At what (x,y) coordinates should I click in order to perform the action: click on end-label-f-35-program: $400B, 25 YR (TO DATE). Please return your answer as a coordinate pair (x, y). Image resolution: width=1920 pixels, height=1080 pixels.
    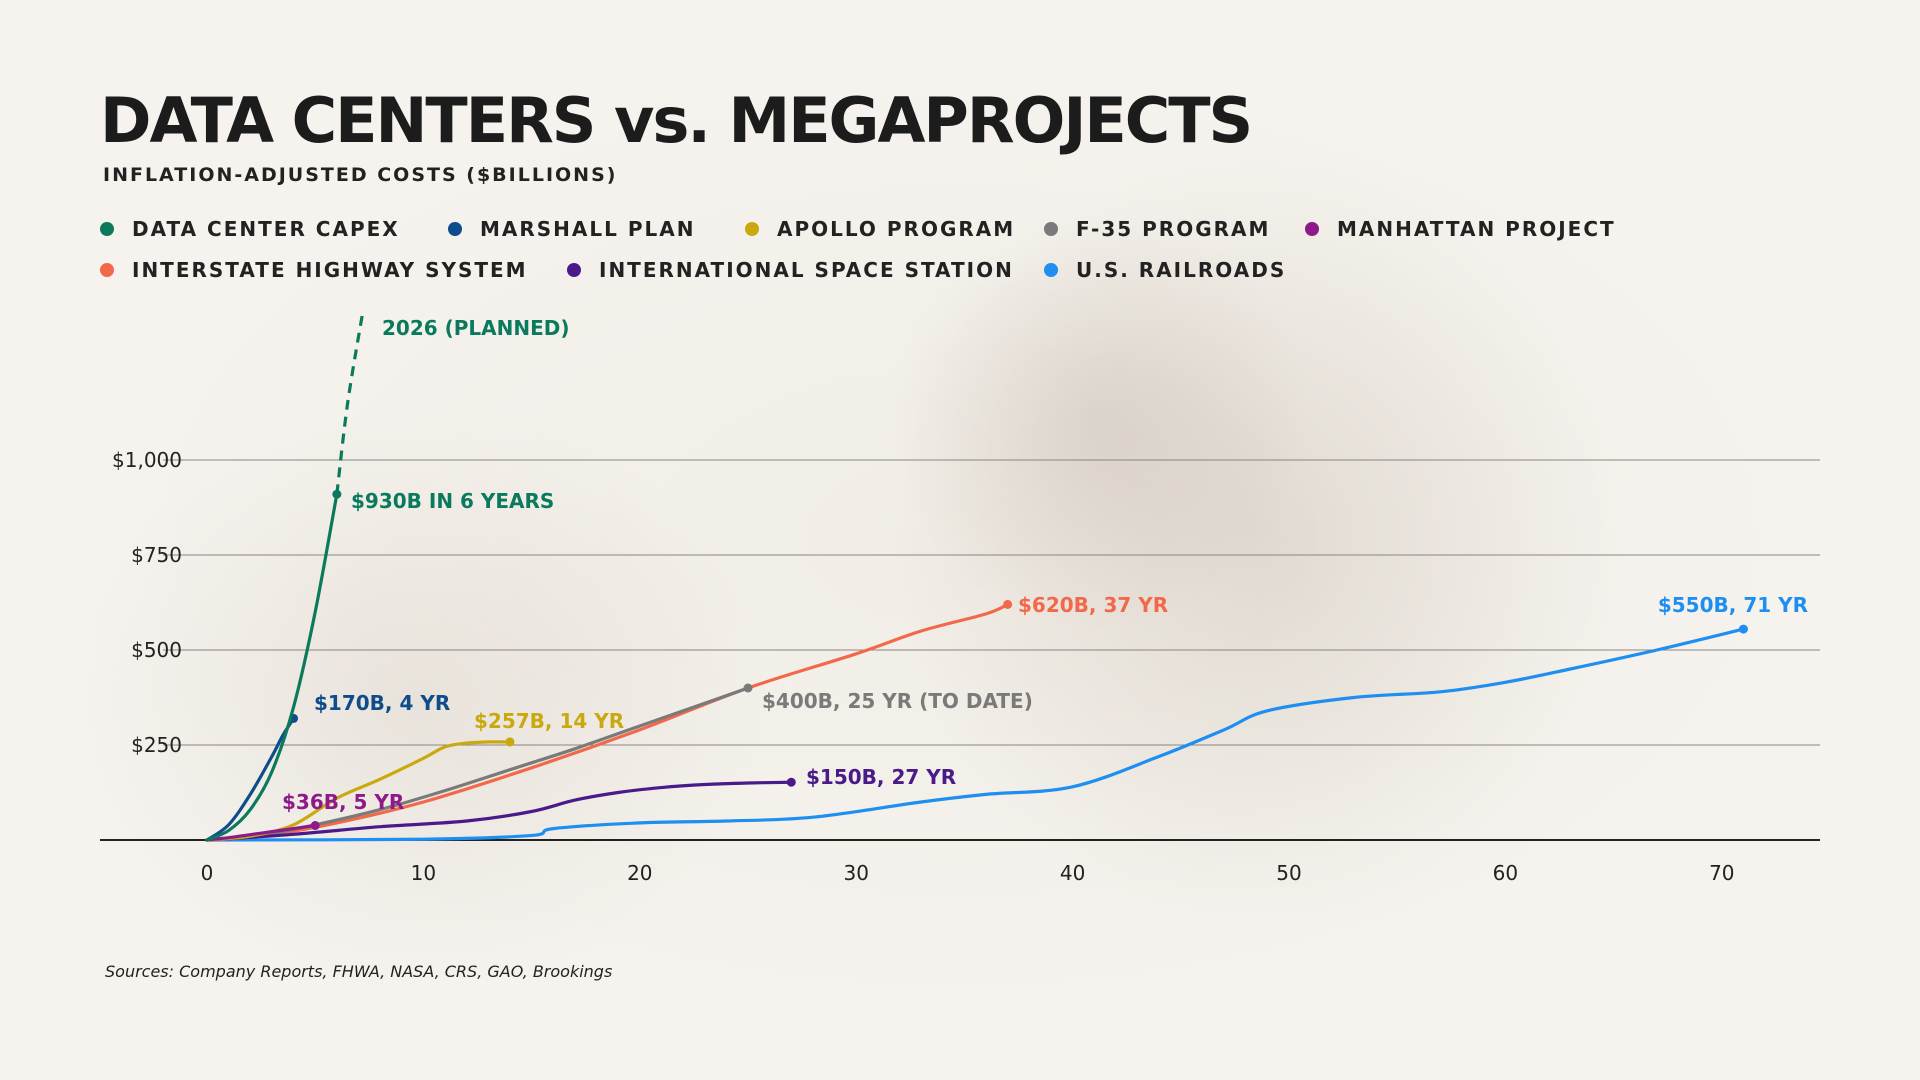
    Looking at the image, I should click on (897, 701).